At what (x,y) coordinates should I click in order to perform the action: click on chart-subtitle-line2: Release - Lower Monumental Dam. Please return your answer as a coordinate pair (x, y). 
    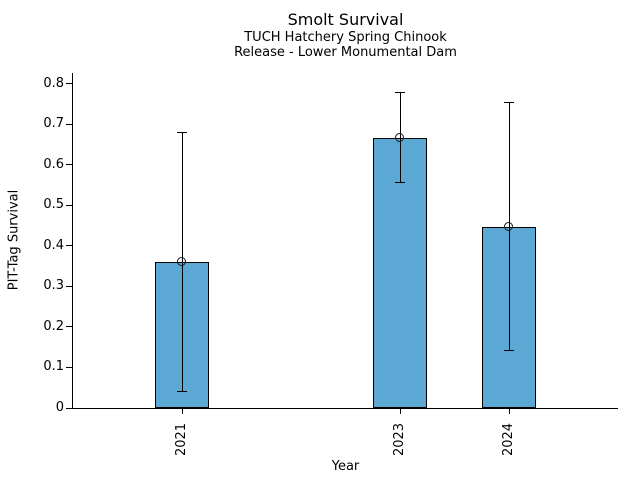
    Looking at the image, I should click on (345, 52).